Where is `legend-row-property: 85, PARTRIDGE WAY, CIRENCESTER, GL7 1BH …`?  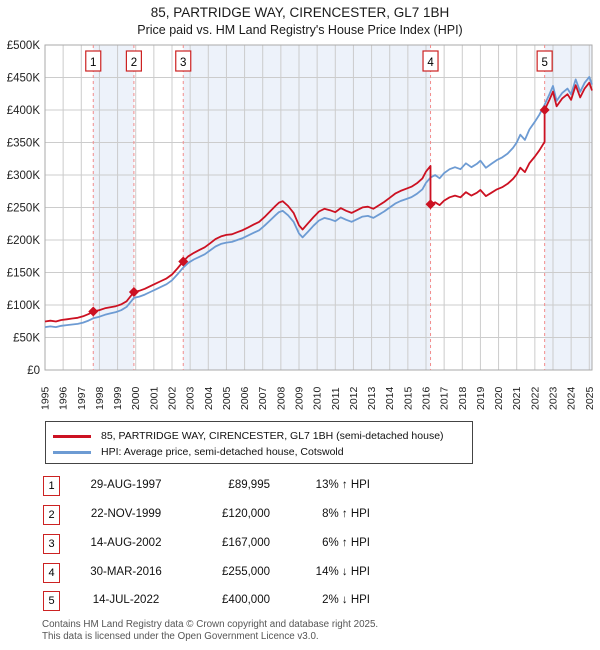 legend-row-property: 85, PARTRIDGE WAY, CIRENCESTER, GL7 1BH … is located at coordinates (262, 436).